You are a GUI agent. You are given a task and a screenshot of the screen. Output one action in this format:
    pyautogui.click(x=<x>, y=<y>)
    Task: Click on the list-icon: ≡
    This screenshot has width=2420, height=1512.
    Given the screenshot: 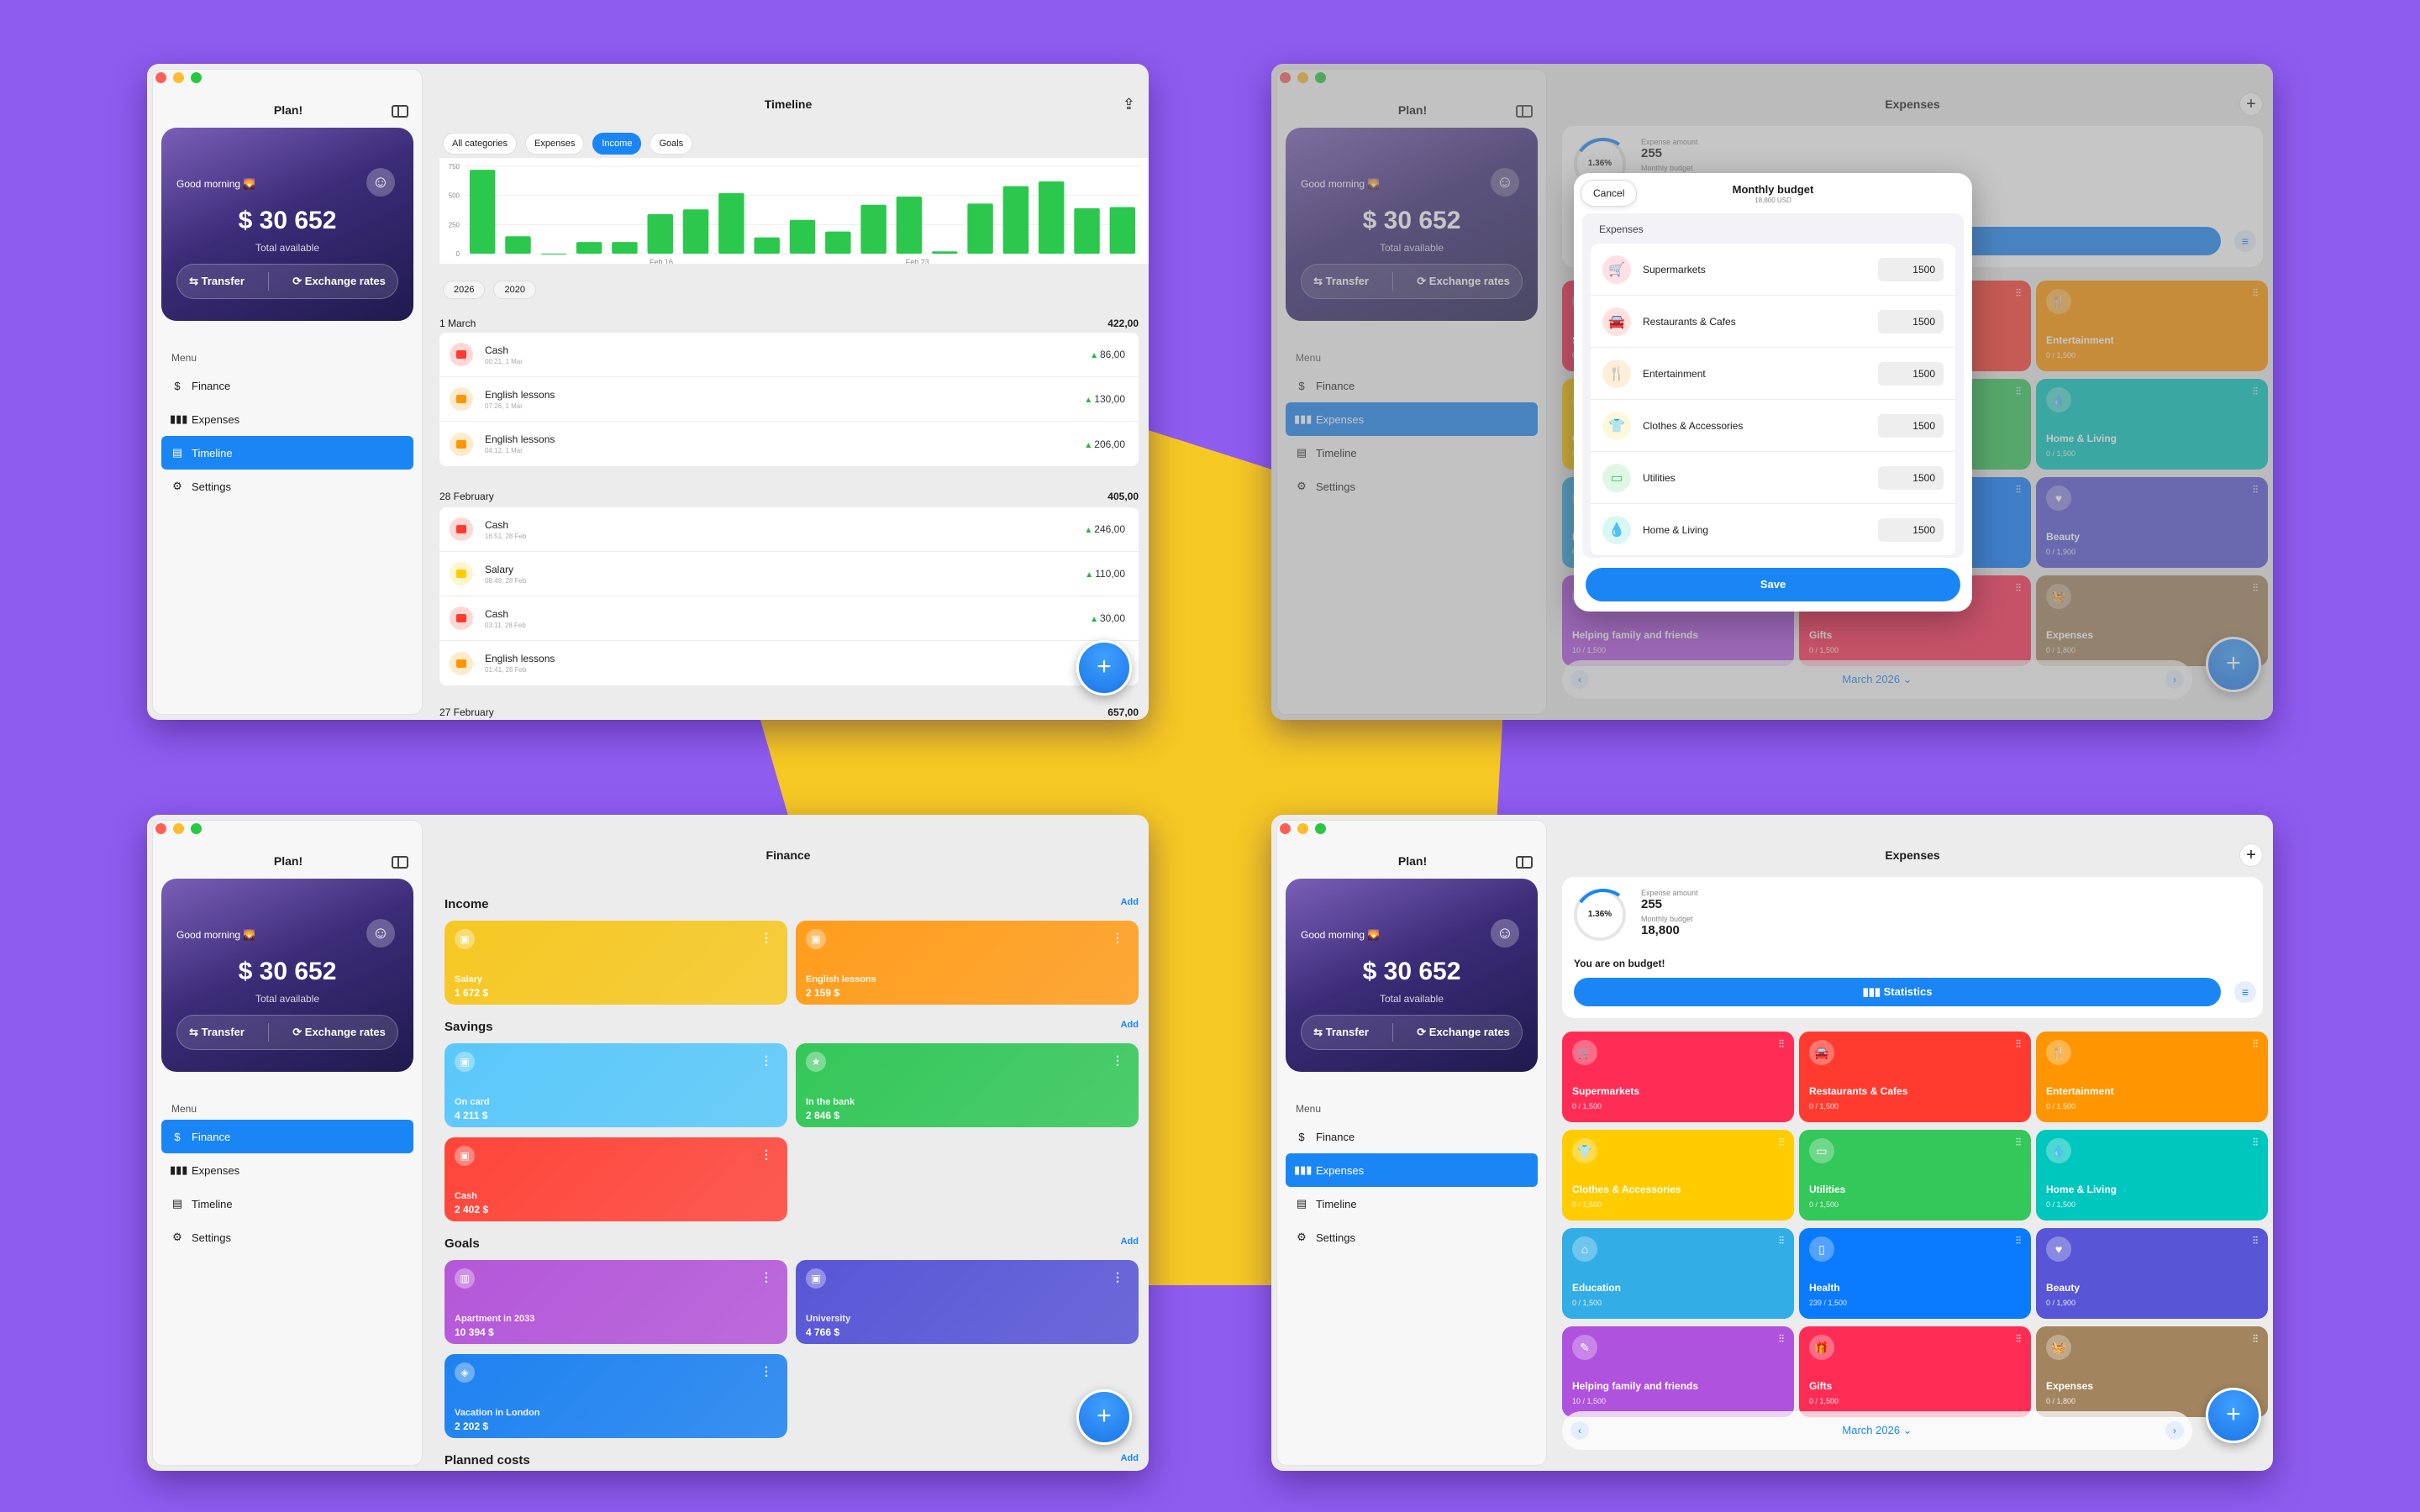 What is the action you would take?
    pyautogui.click(x=2245, y=241)
    